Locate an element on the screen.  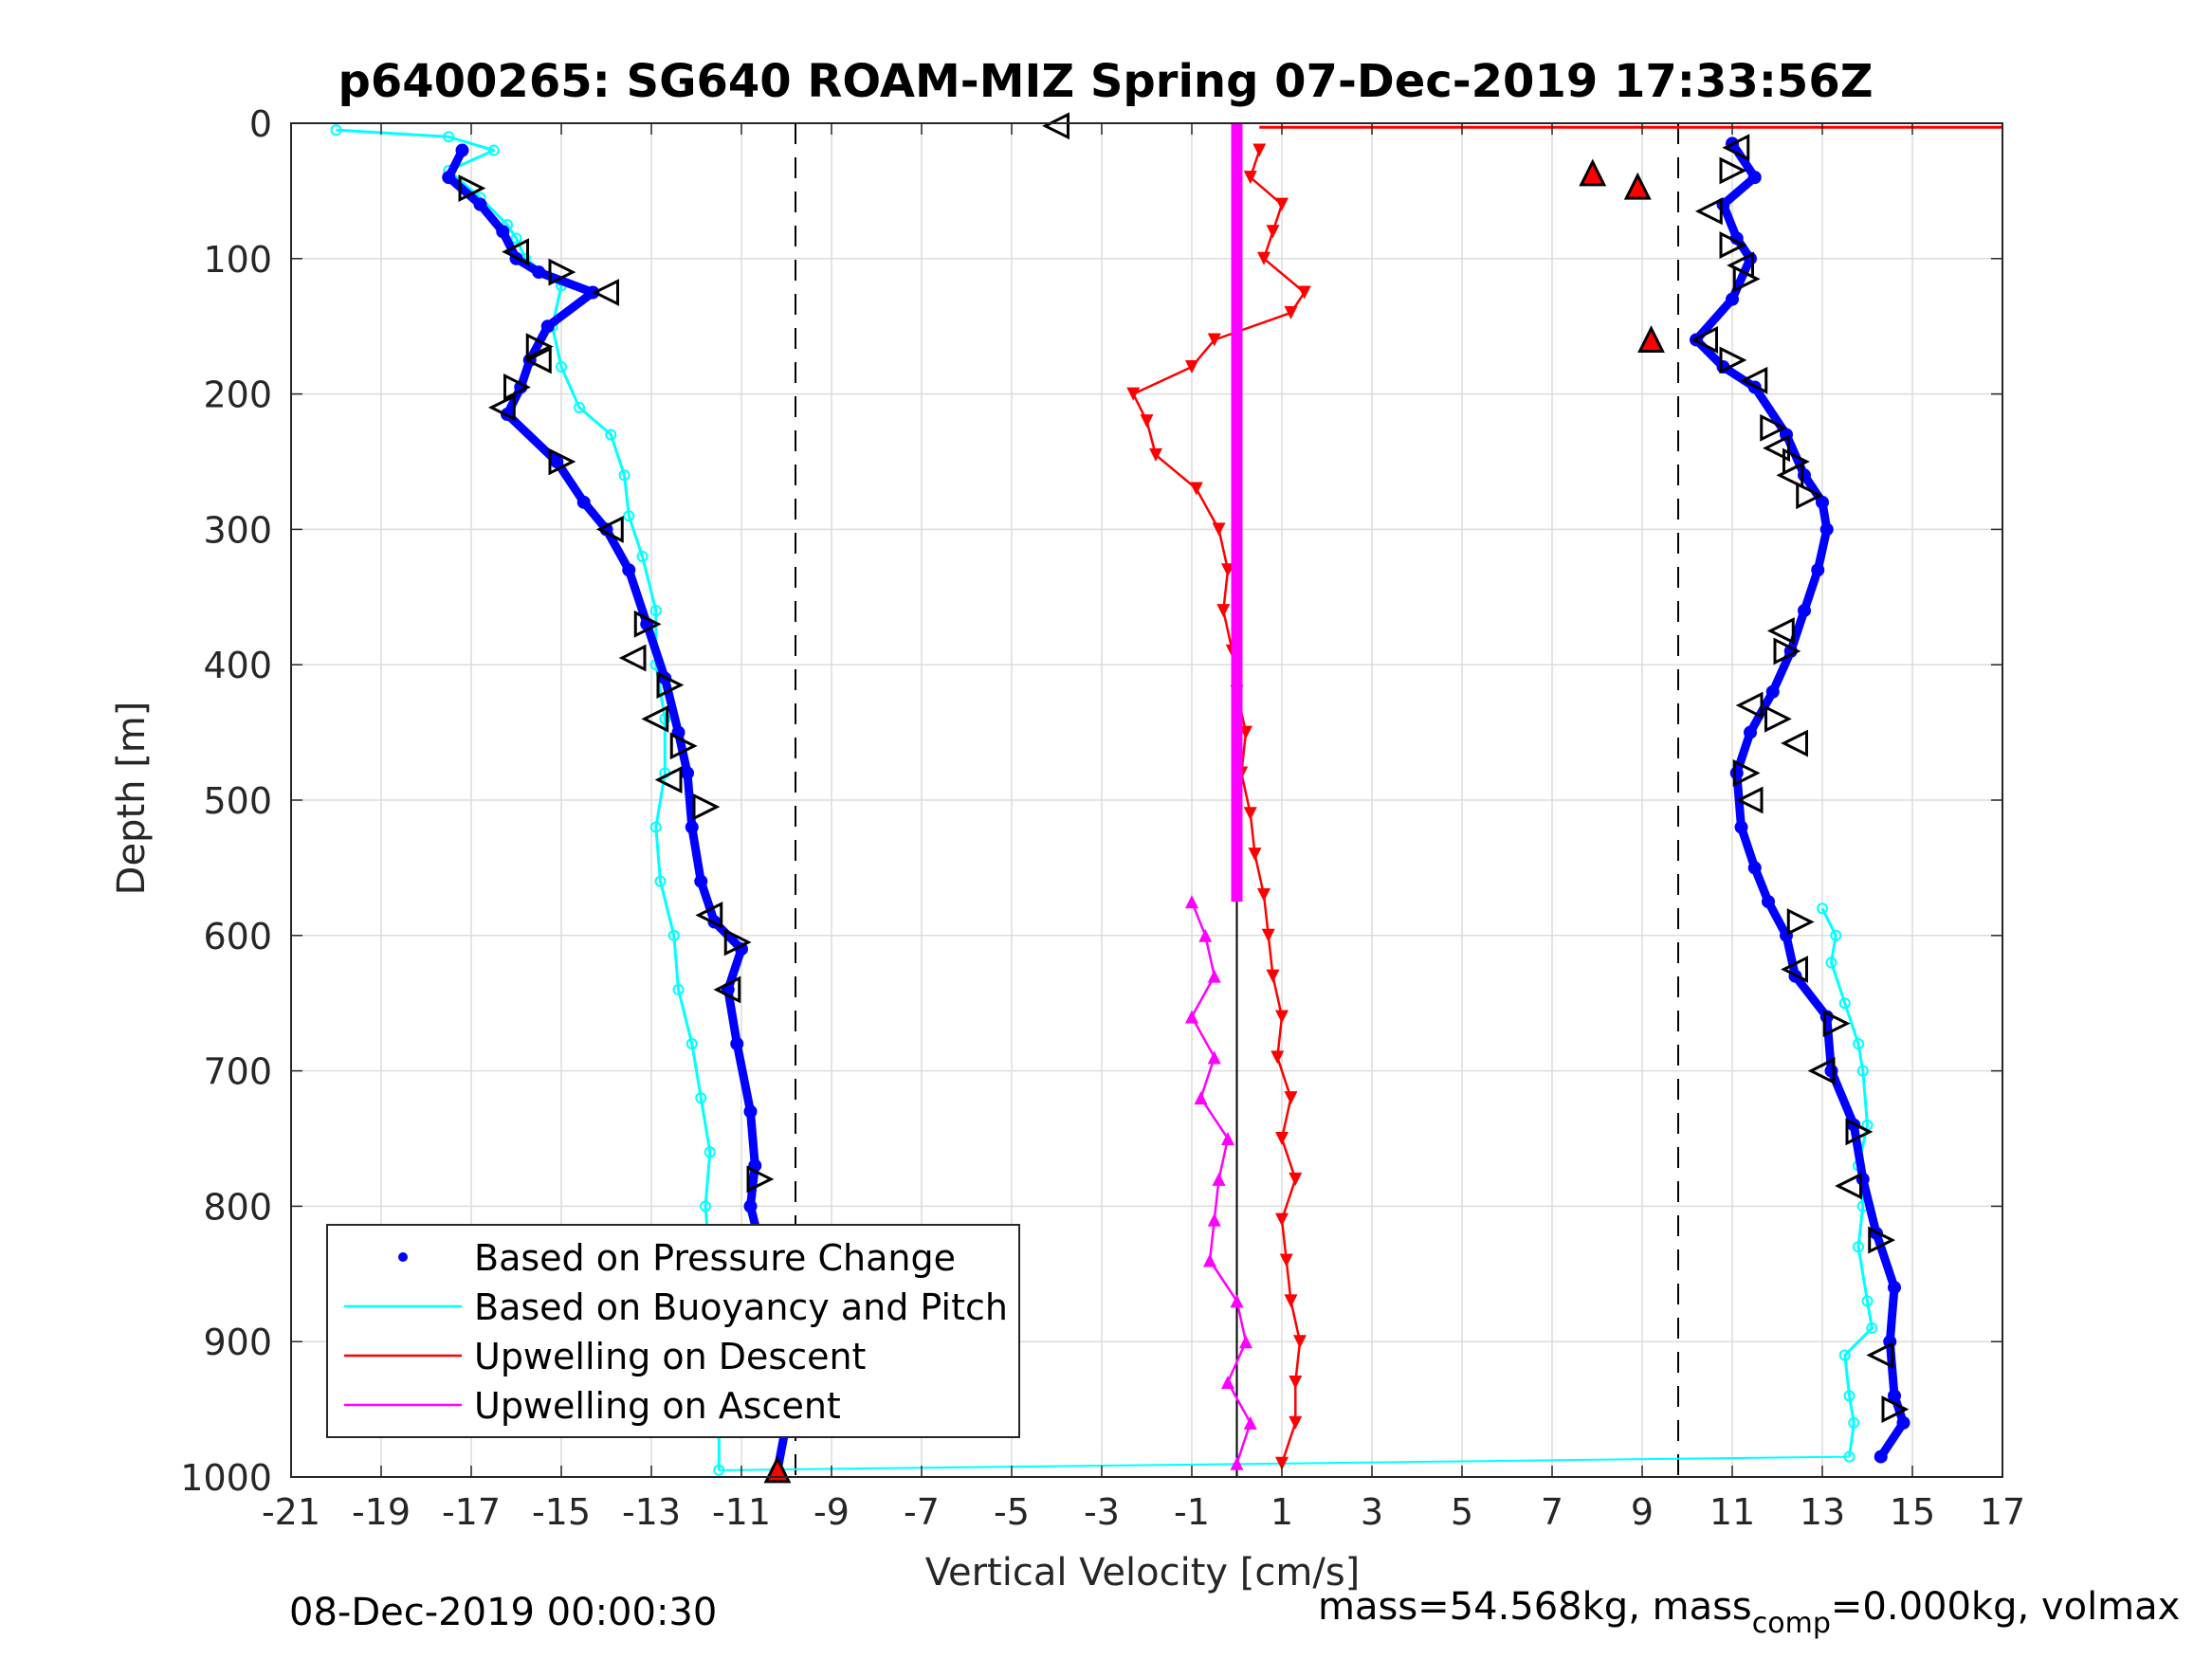
y-tick-label: 600 is located at coordinates (237, 936).